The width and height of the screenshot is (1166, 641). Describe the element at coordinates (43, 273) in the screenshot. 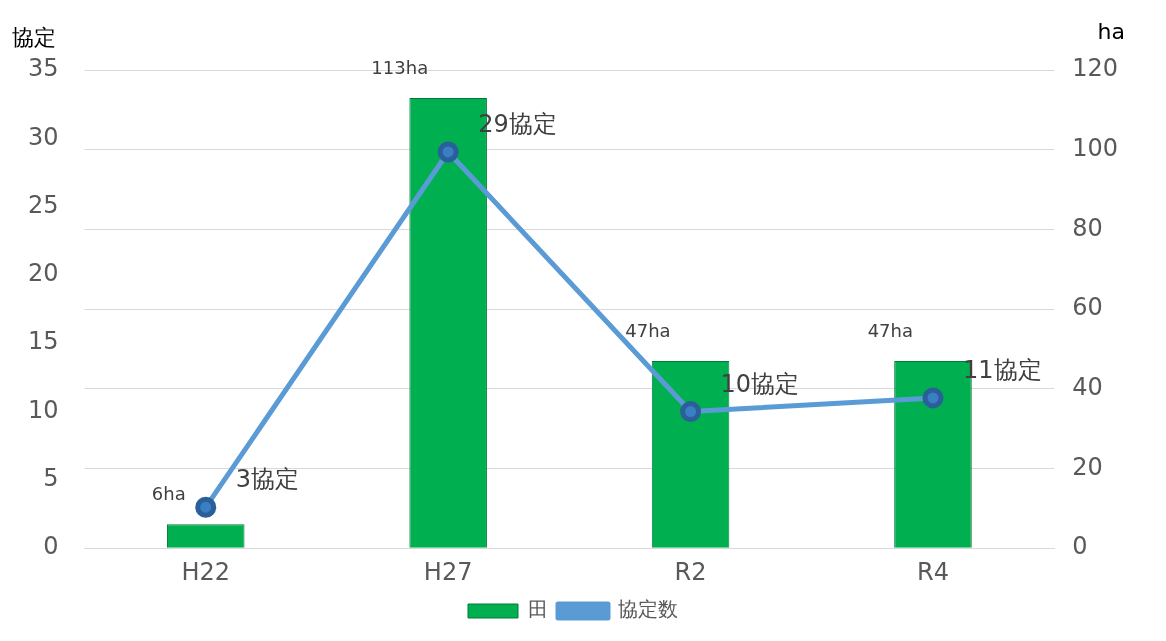

I see `y-tick-label: 20` at that location.